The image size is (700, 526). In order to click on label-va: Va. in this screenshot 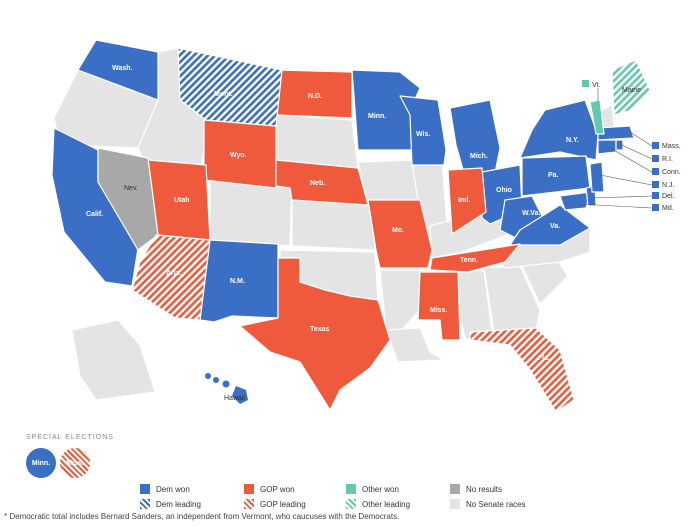, I will do `click(555, 226)`.